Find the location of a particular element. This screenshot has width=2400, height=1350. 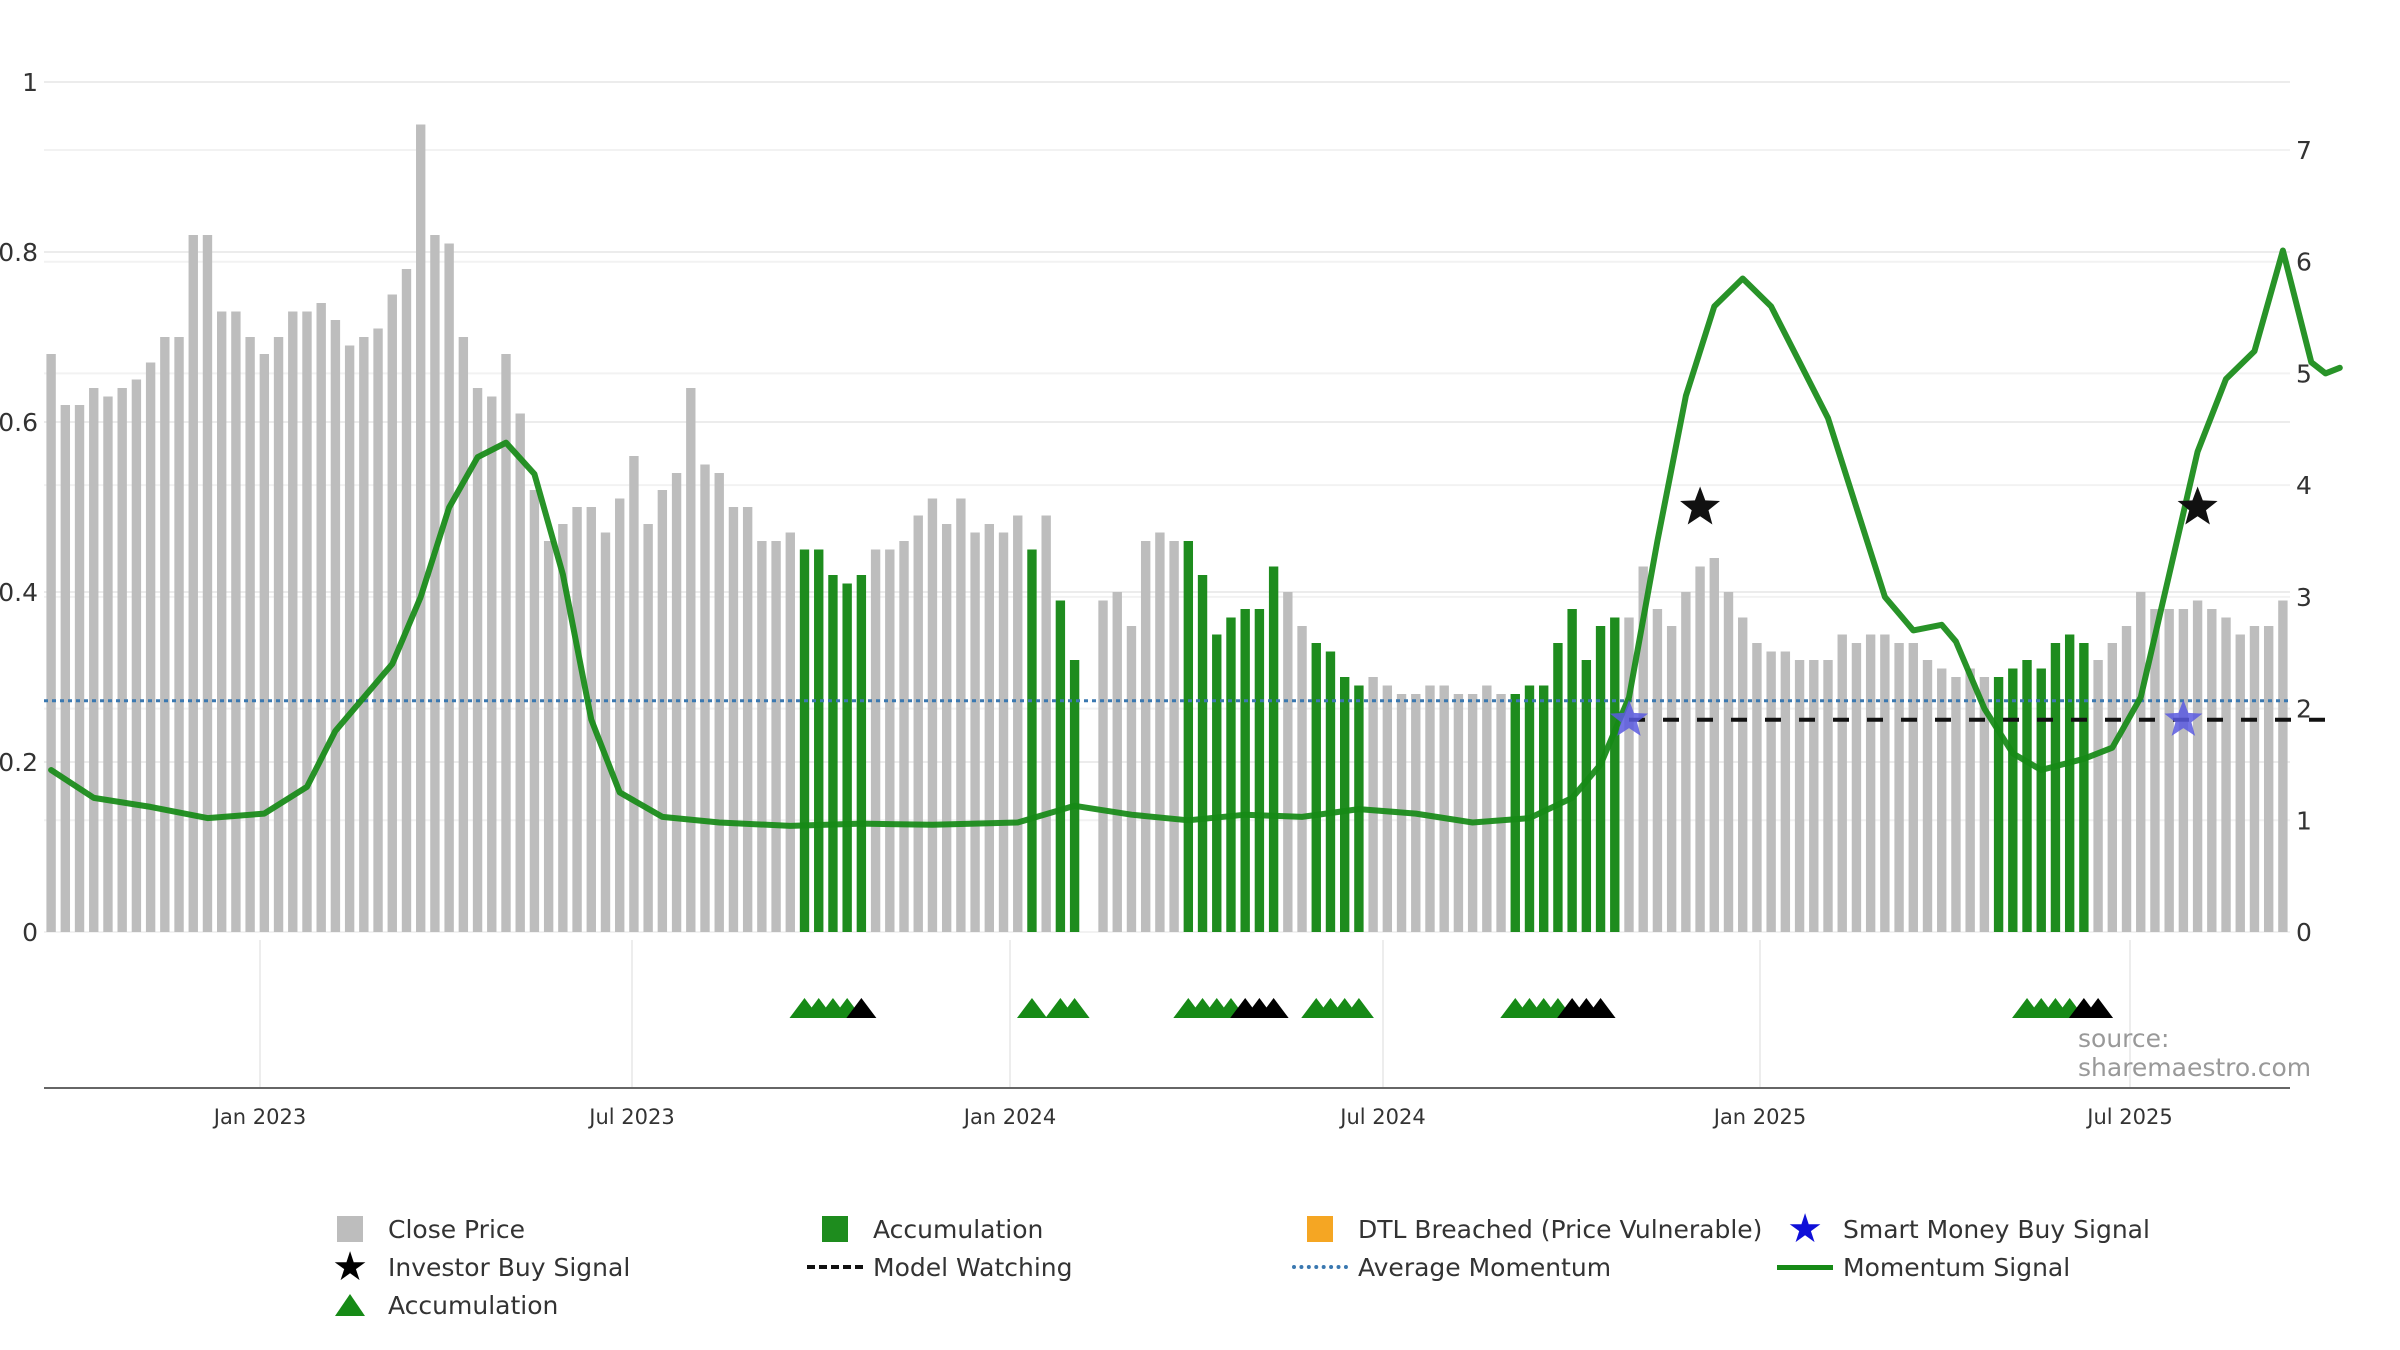

orange-square-icon is located at coordinates (1320, 1229).